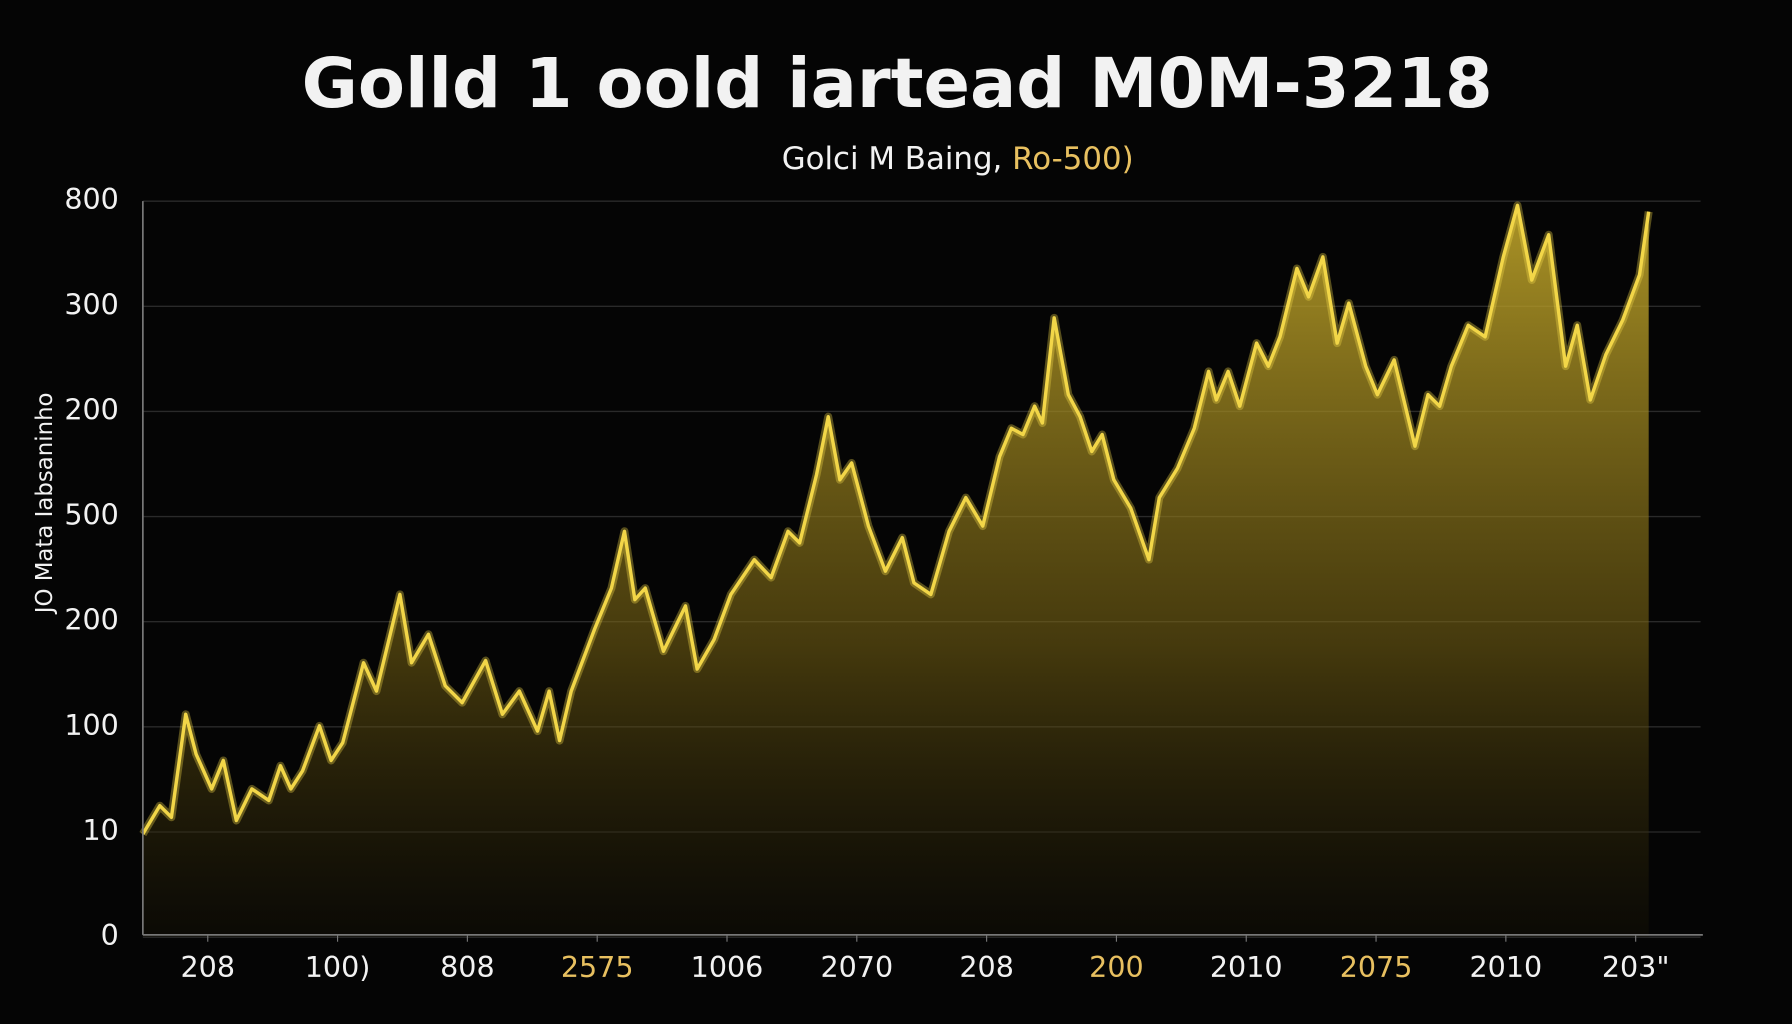 This screenshot has width=1792, height=1024. What do you see at coordinates (1073, 158) in the screenshot?
I see `subtitle-highlight: Ro-500)` at bounding box center [1073, 158].